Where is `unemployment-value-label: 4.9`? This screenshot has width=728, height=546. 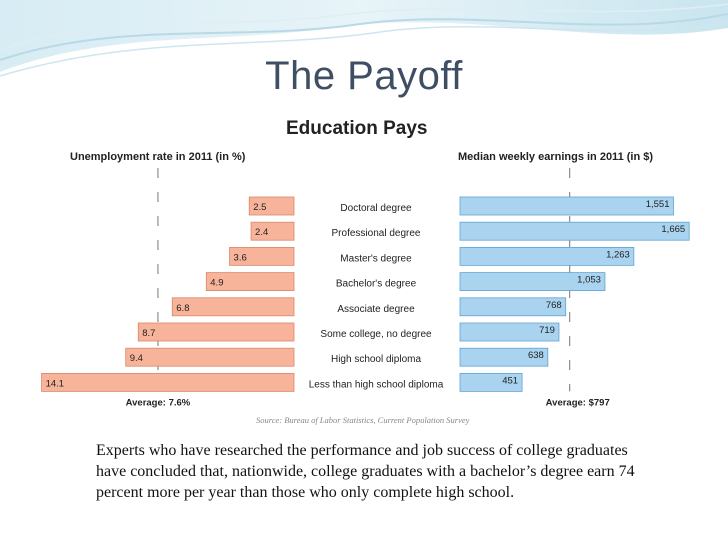
unemployment-value-label: 4.9 is located at coordinates (216, 283).